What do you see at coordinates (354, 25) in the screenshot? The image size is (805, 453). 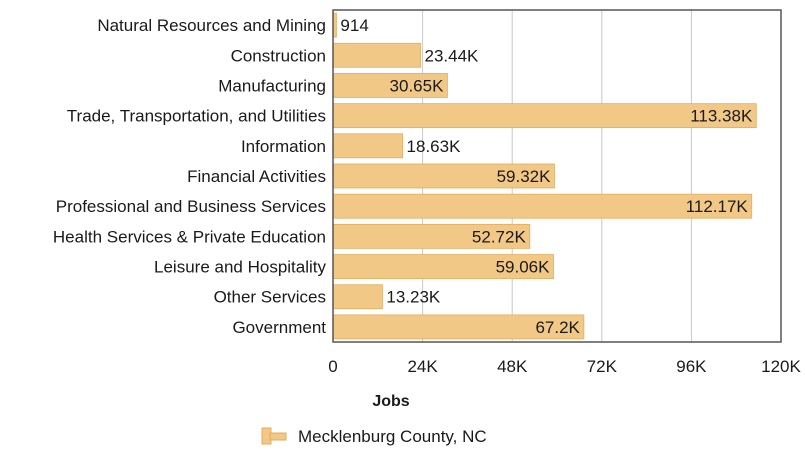 I see `data-label: 914` at bounding box center [354, 25].